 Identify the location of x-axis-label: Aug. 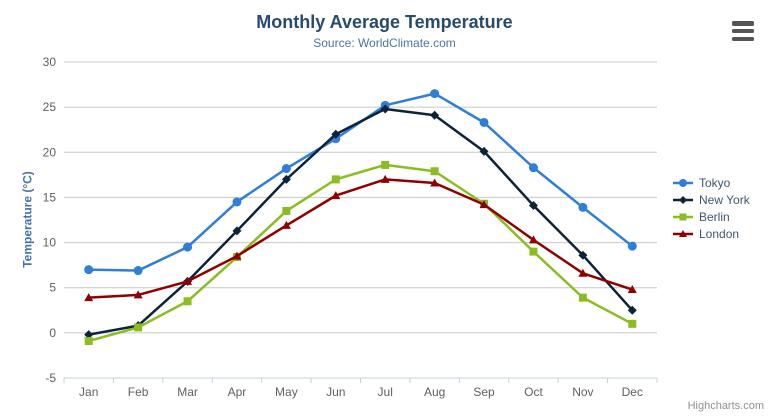
(434, 392).